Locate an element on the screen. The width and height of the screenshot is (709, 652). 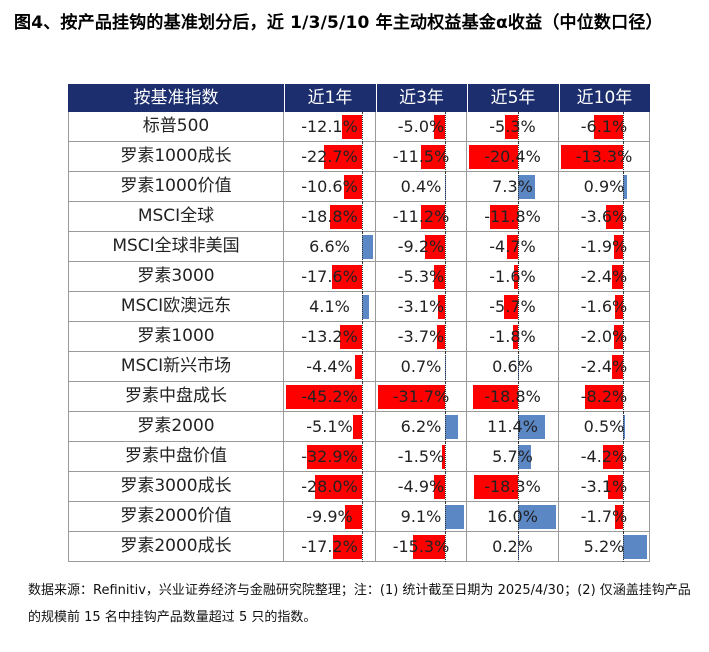
value-cell: 16.0% is located at coordinates (513, 517).